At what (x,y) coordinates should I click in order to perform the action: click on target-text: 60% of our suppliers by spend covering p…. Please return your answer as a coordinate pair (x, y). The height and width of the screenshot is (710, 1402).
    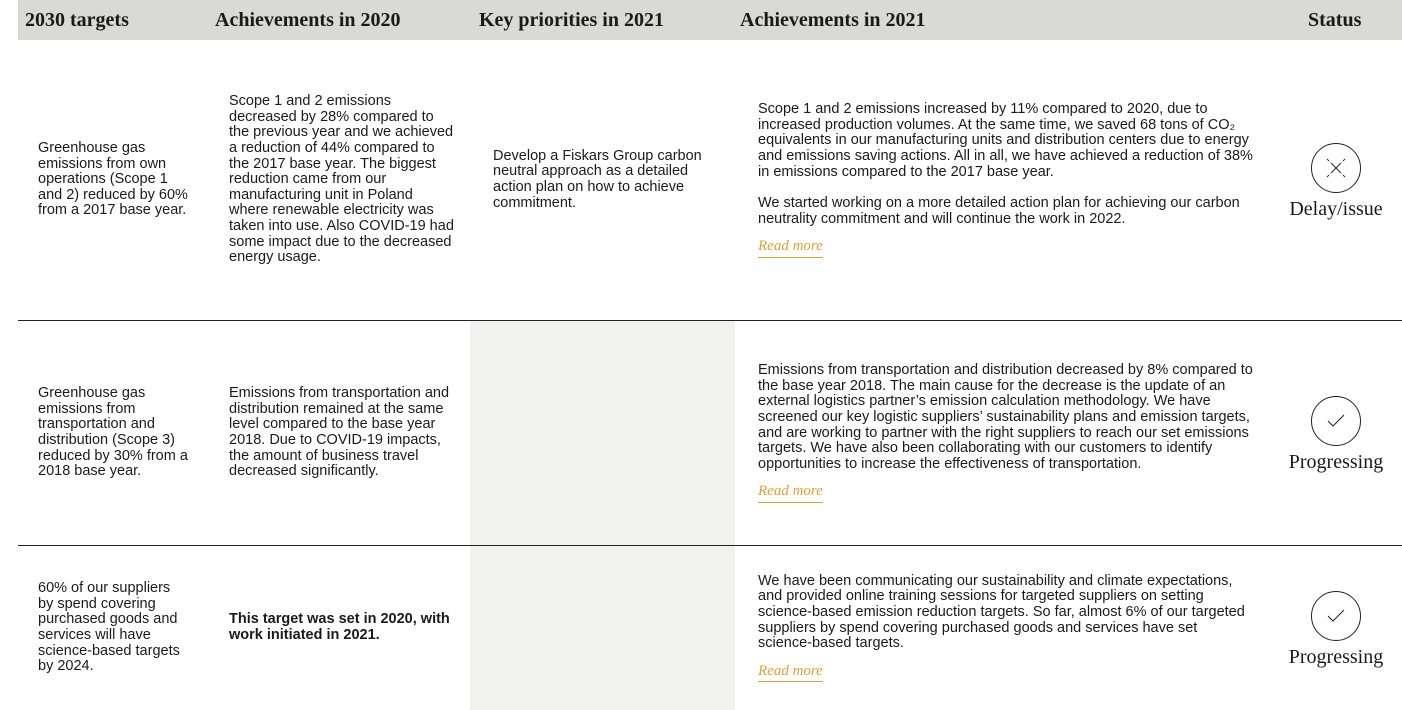
    Looking at the image, I should click on (109, 627).